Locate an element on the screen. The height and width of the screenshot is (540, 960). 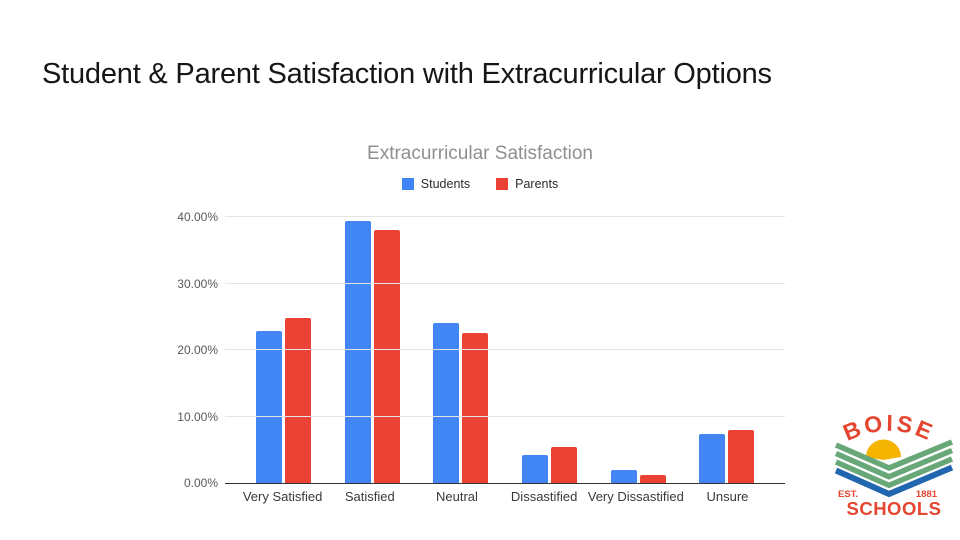
bar-students-satisfied is located at coordinates (357, 352).